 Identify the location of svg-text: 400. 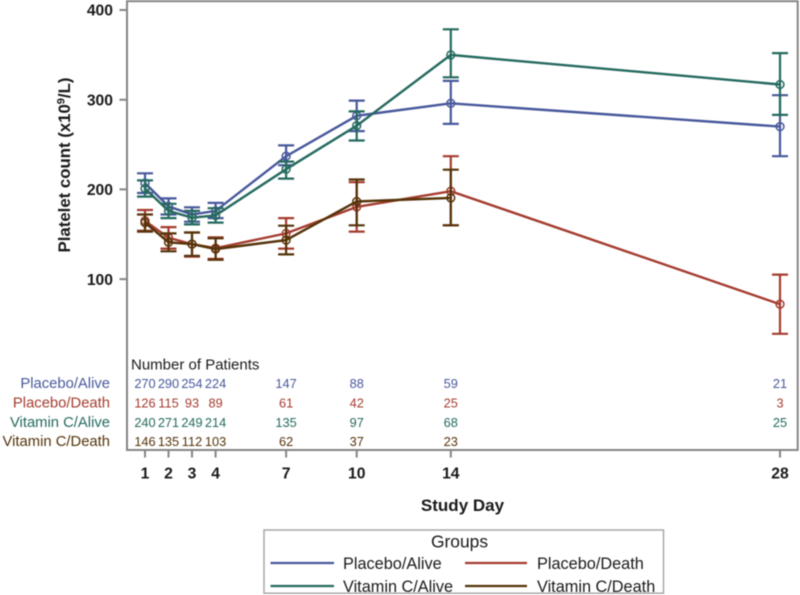
(100, 11).